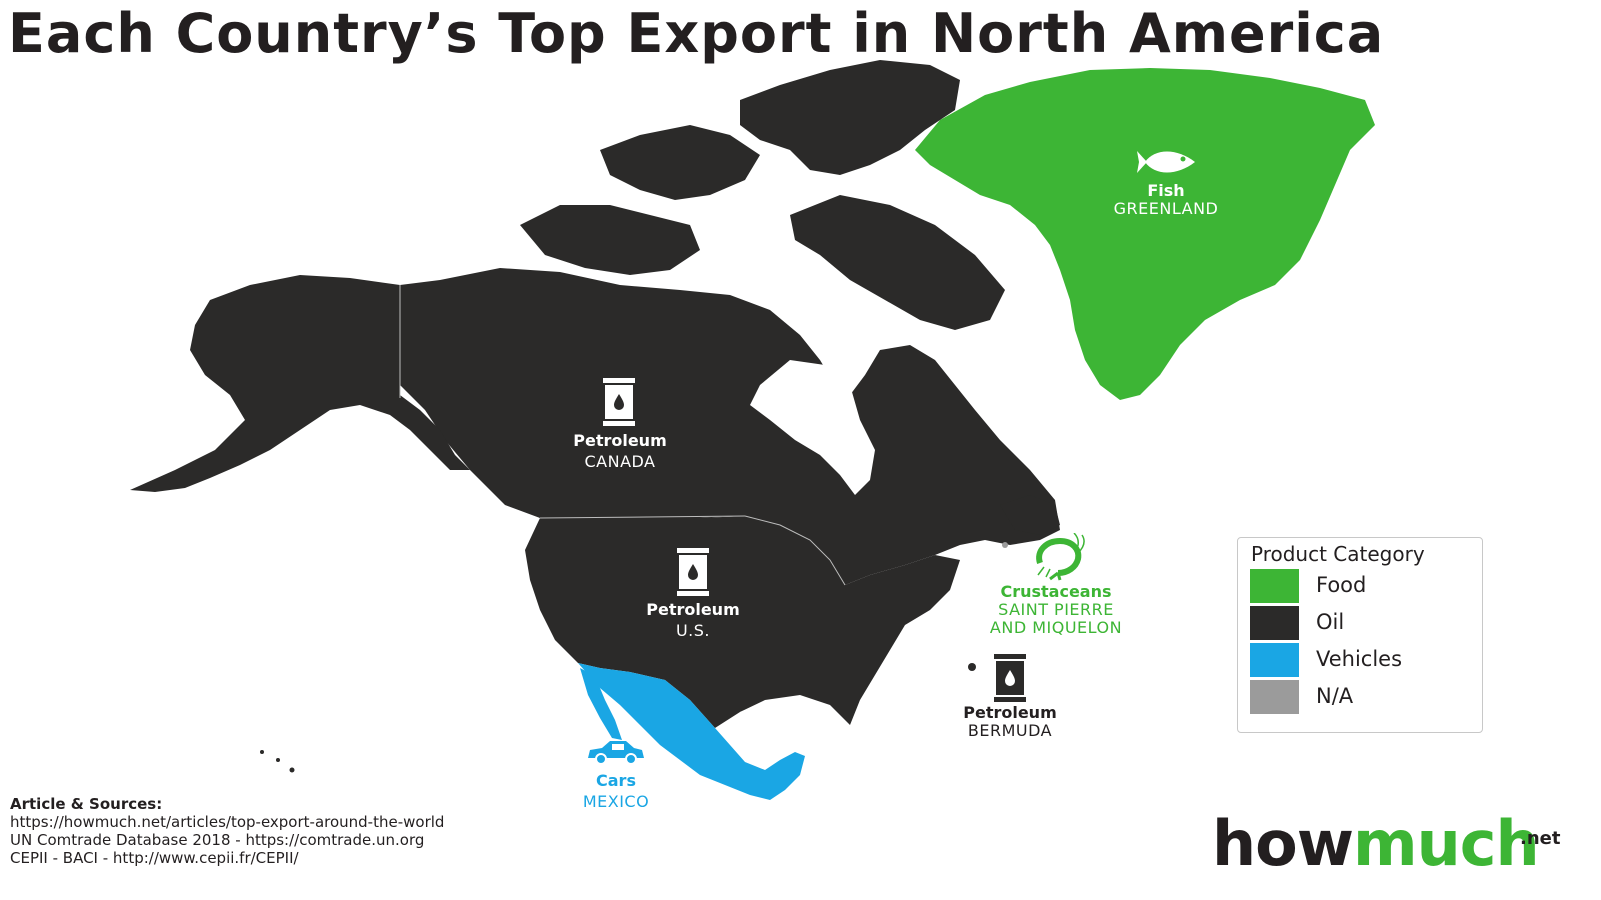 The image size is (1601, 900). I want to click on us-region, so click(742, 622).